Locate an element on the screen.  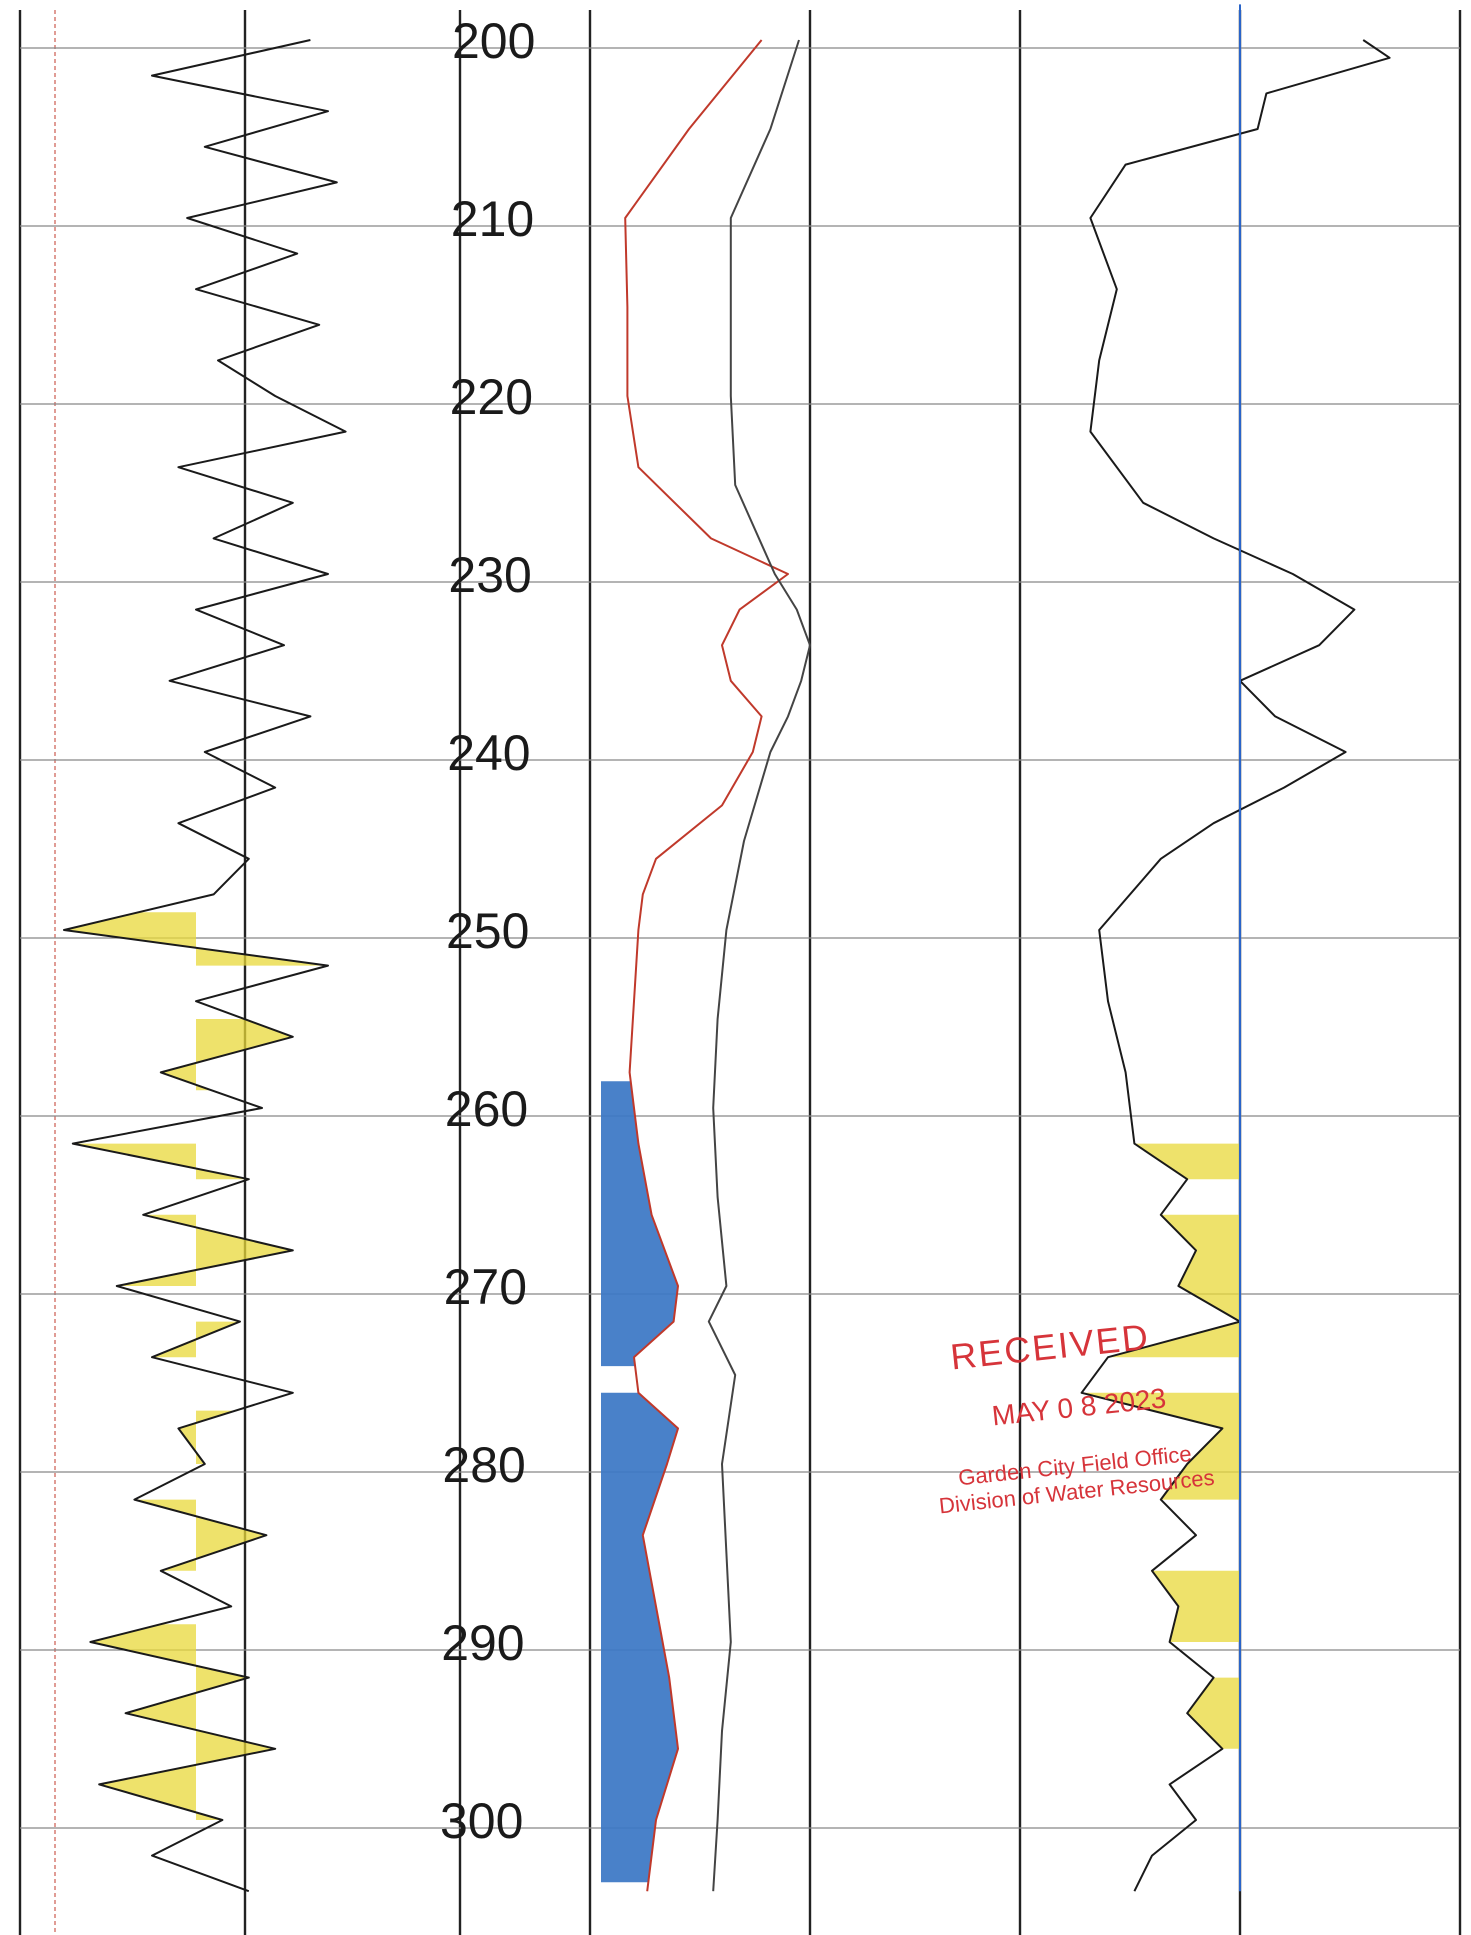
stamp-date: MAY 0 8 2023 is located at coordinates (1078, 1406).